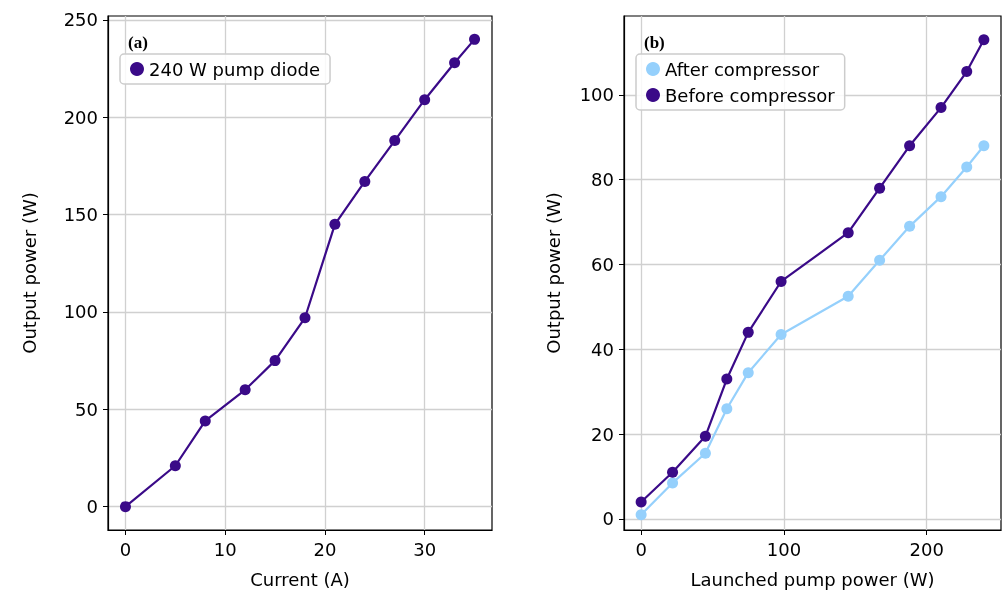 Image resolution: width=1003 pixels, height=606 pixels. What do you see at coordinates (80, 215) in the screenshot?
I see `y-tick-label: 150` at bounding box center [80, 215].